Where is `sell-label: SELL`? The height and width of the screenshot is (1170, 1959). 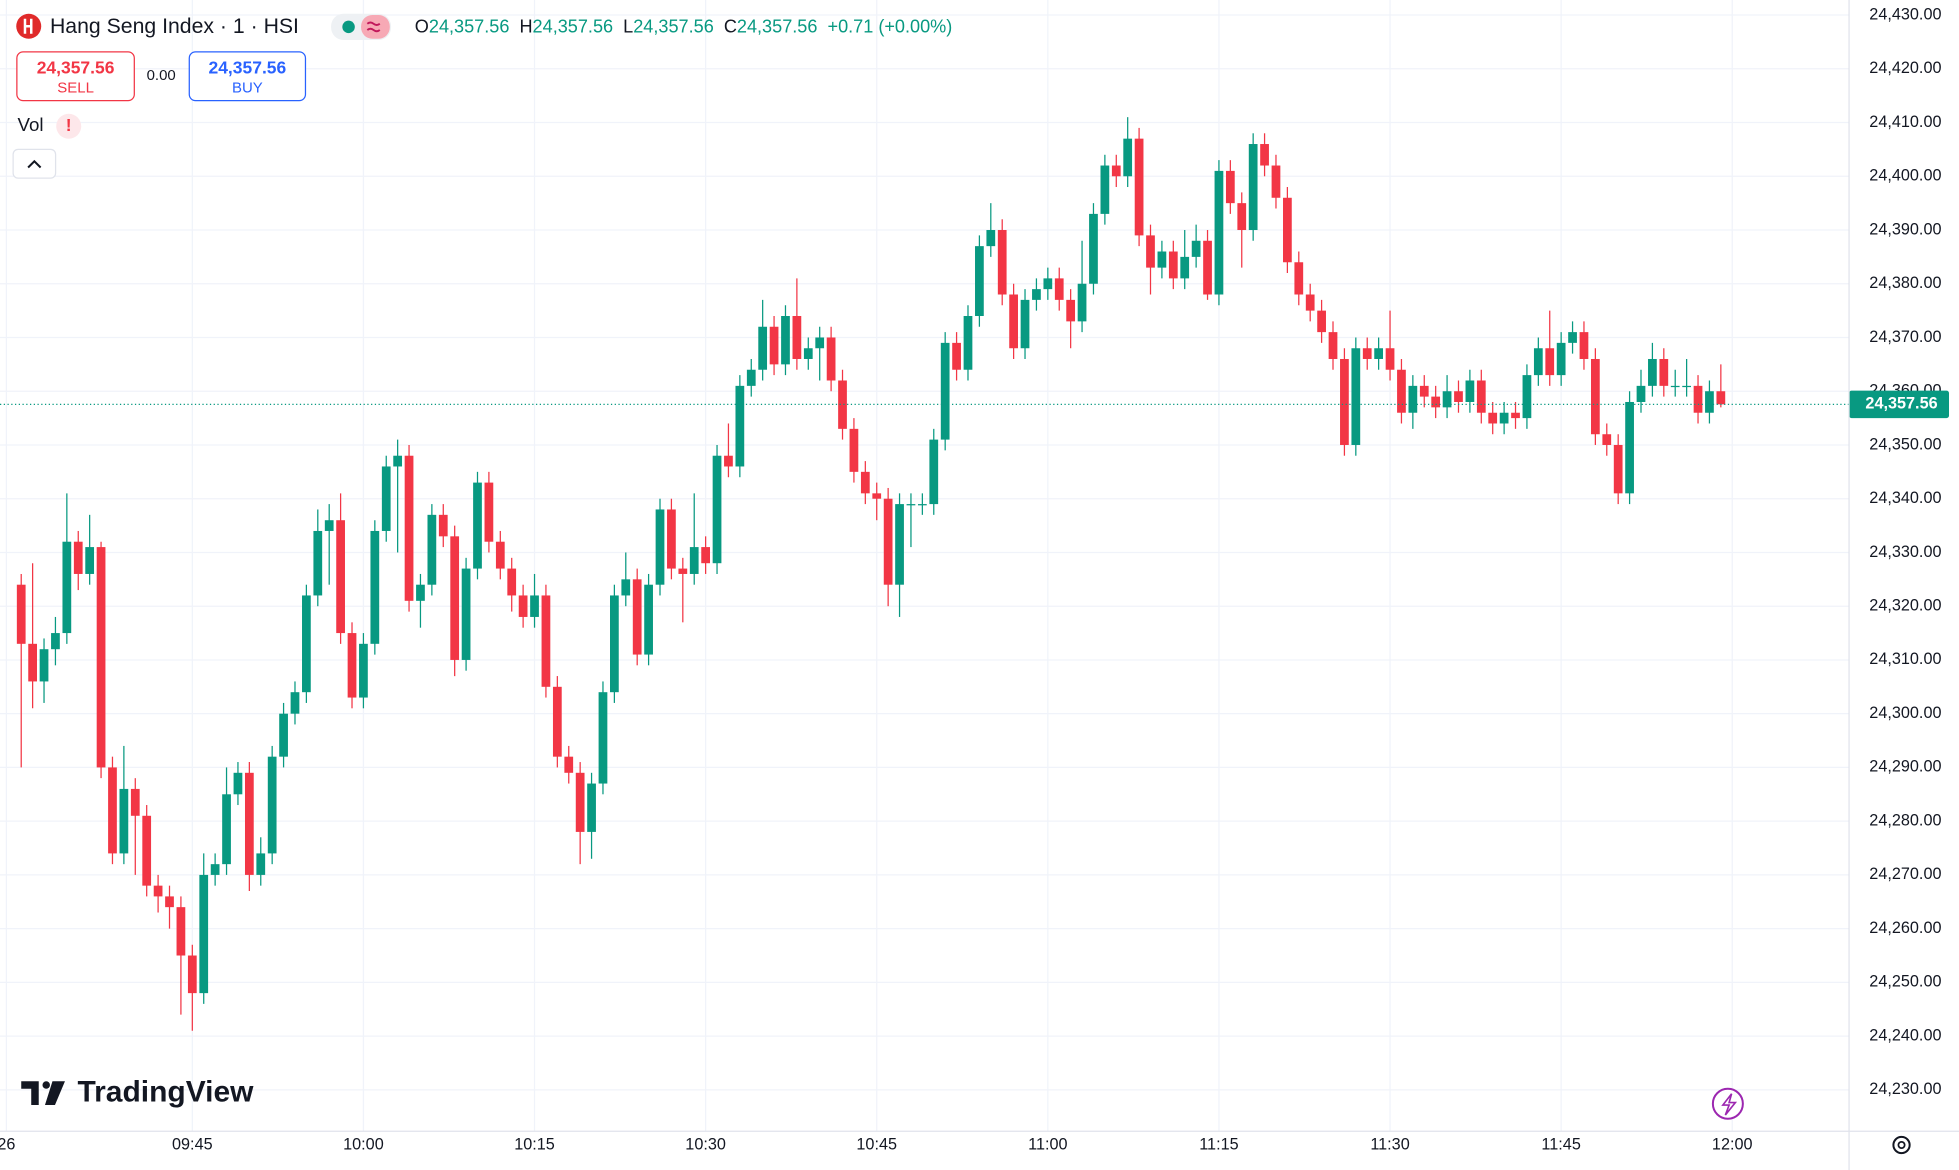
sell-label: SELL is located at coordinates (75, 88).